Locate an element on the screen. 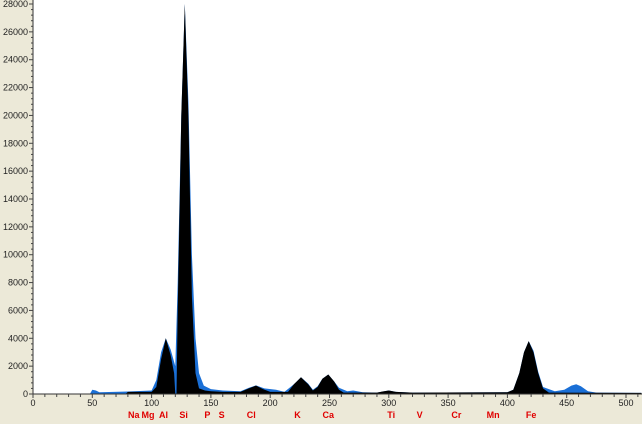  element-label-na: Na is located at coordinates (134, 415).